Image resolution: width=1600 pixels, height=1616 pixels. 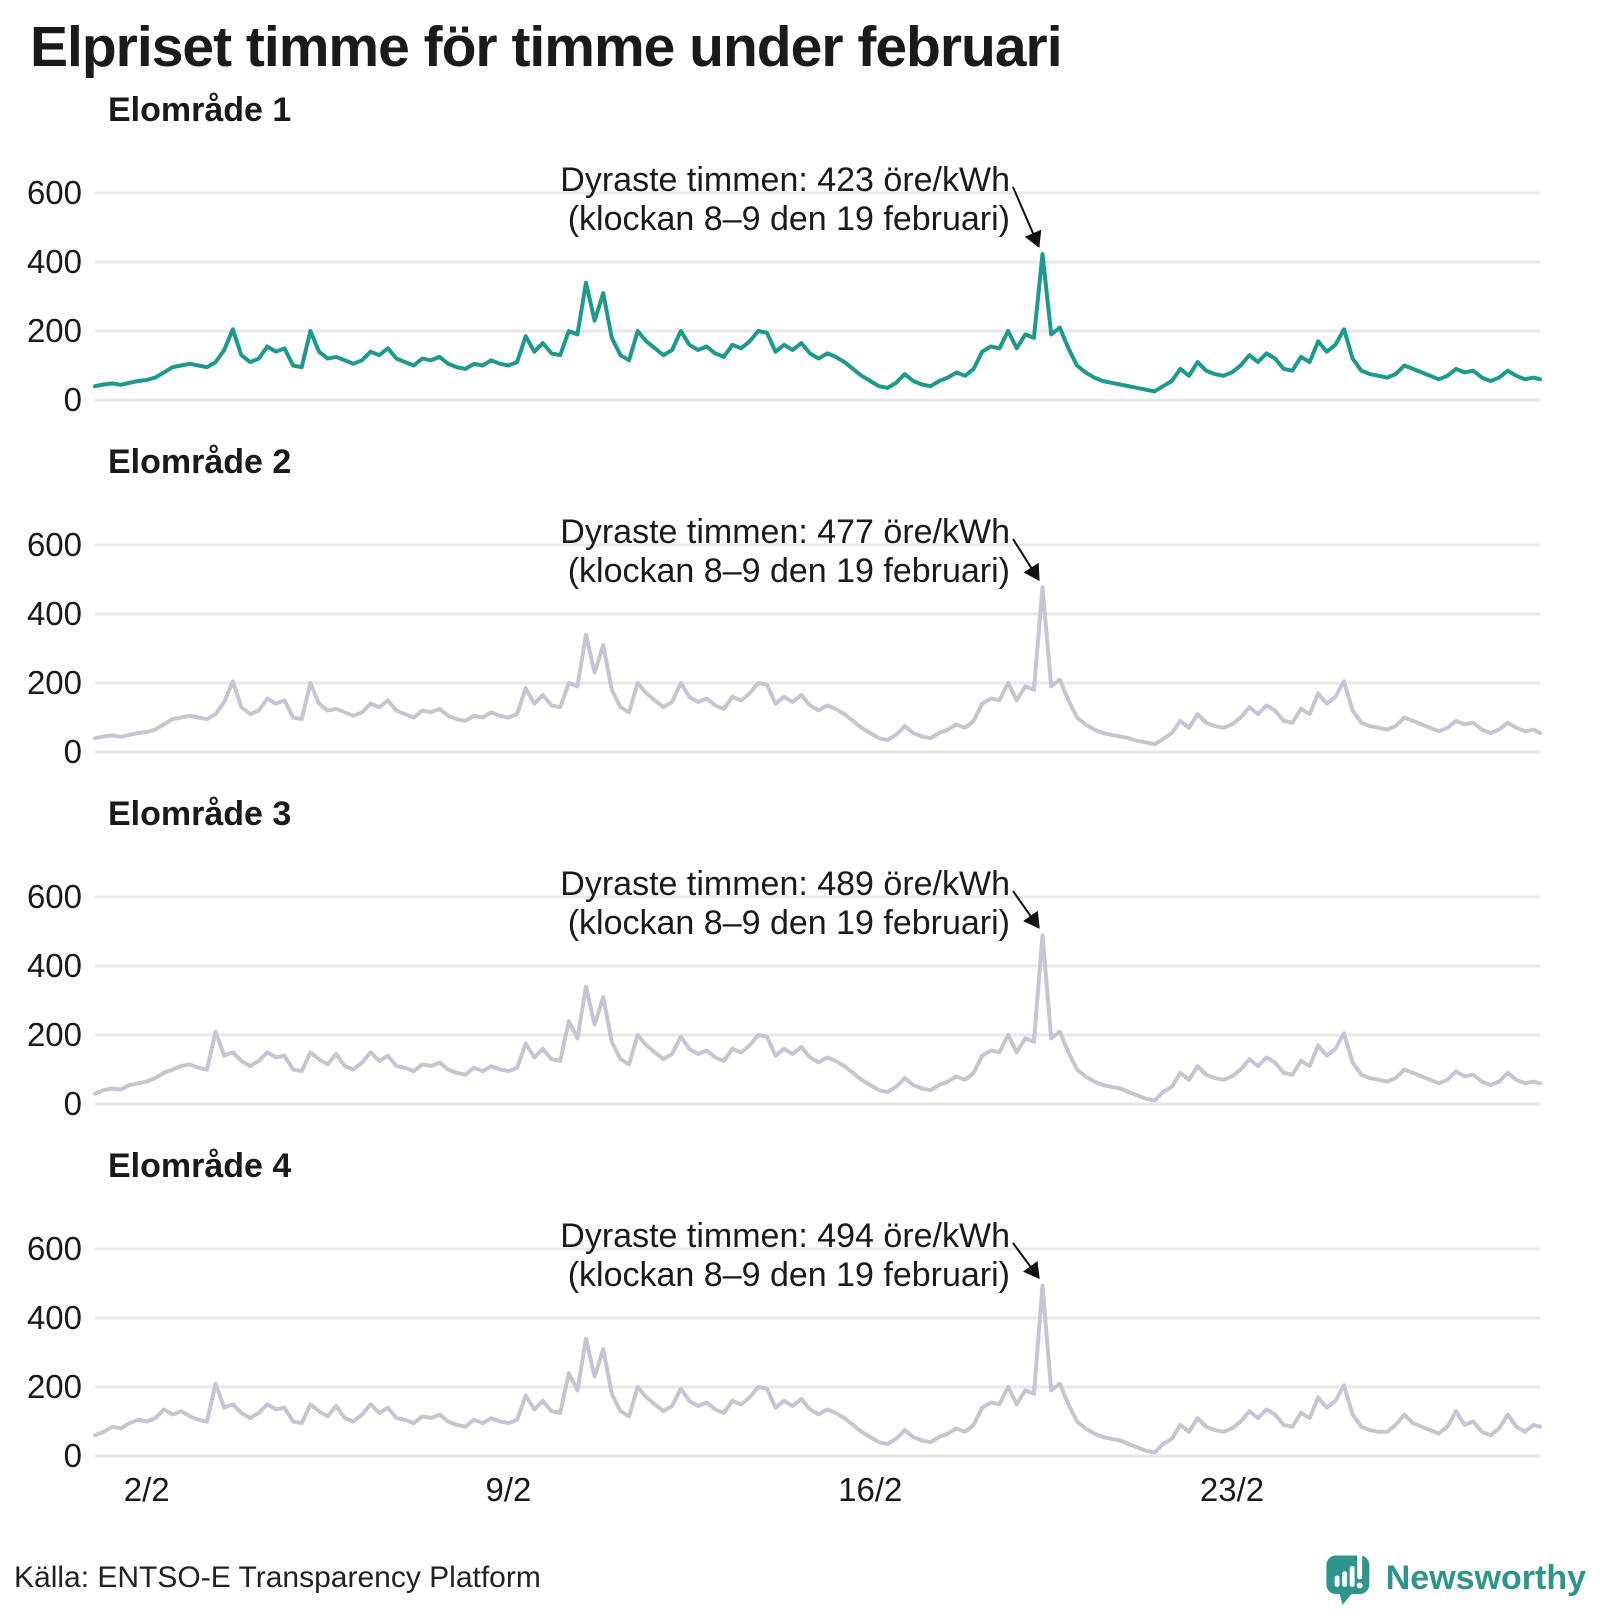 I want to click on annotation-max-price: Dyraste timmen: 477 öre/kWh, so click(x=785, y=532).